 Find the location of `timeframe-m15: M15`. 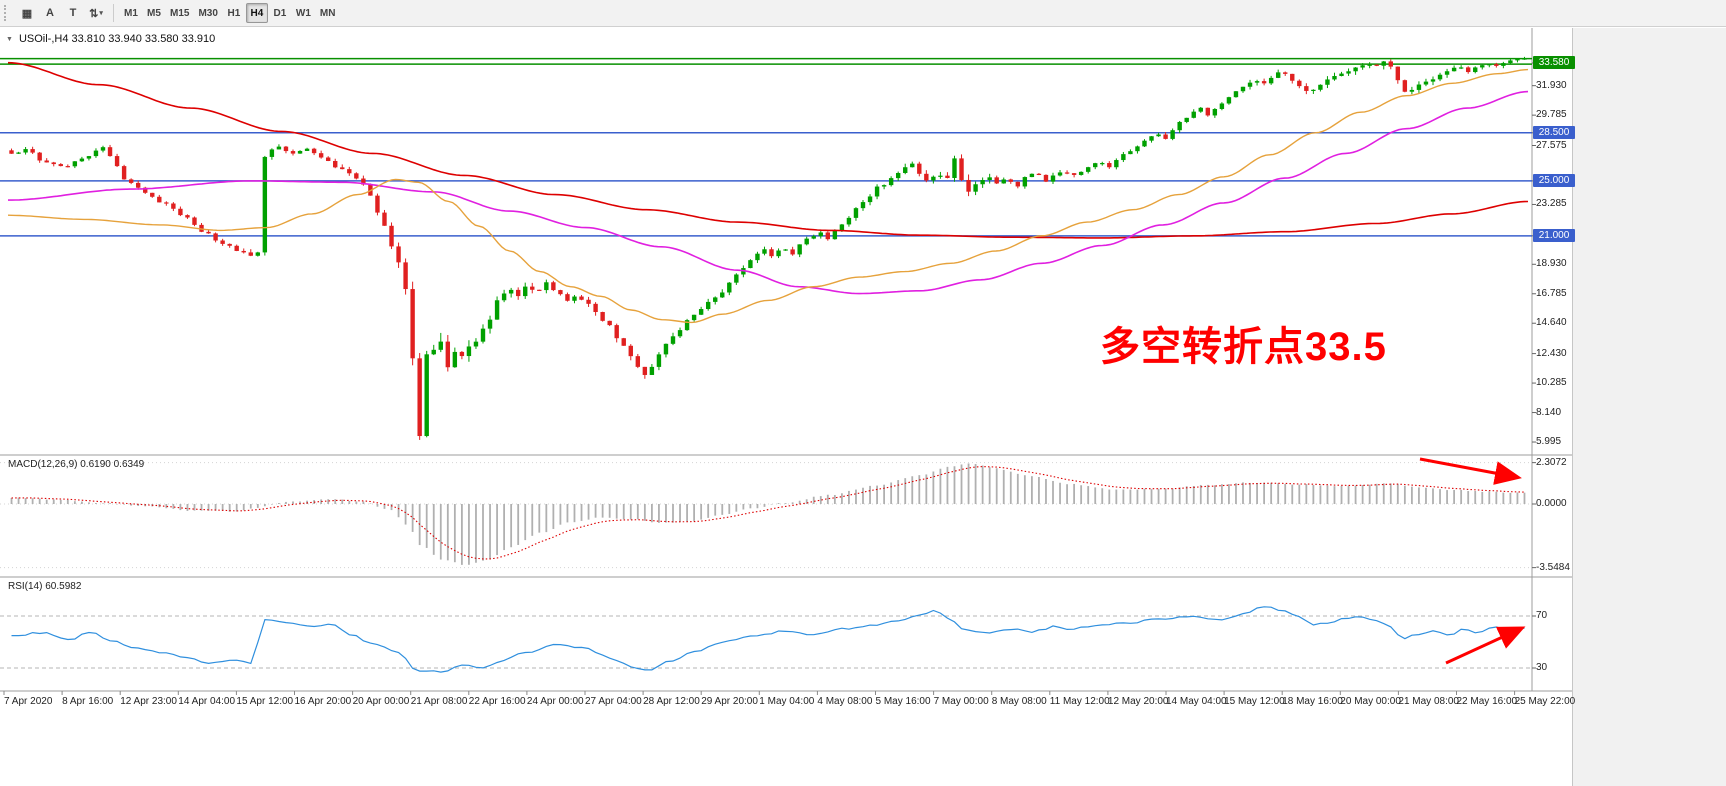

timeframe-m15: M15 is located at coordinates (179, 13).